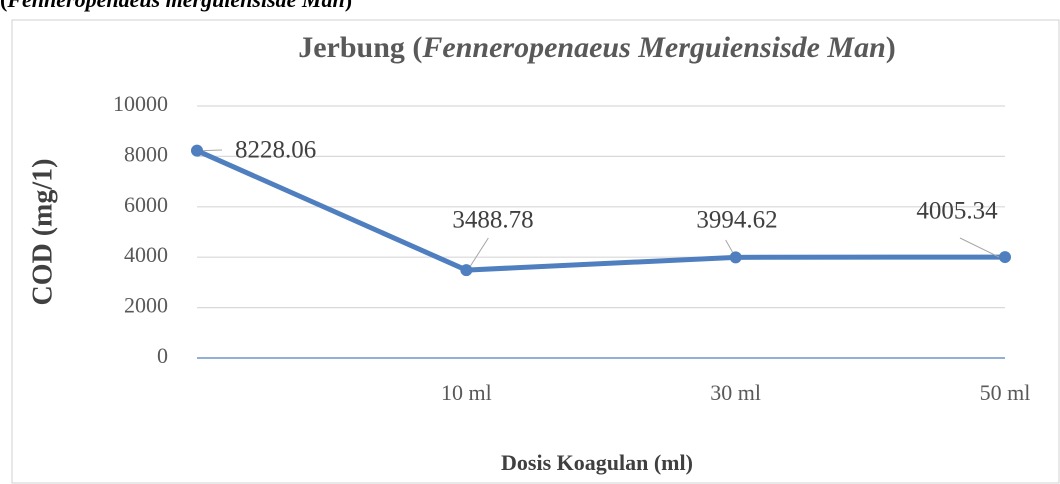  Describe the element at coordinates (891, 47) in the screenshot. I see `title-part: )` at that location.